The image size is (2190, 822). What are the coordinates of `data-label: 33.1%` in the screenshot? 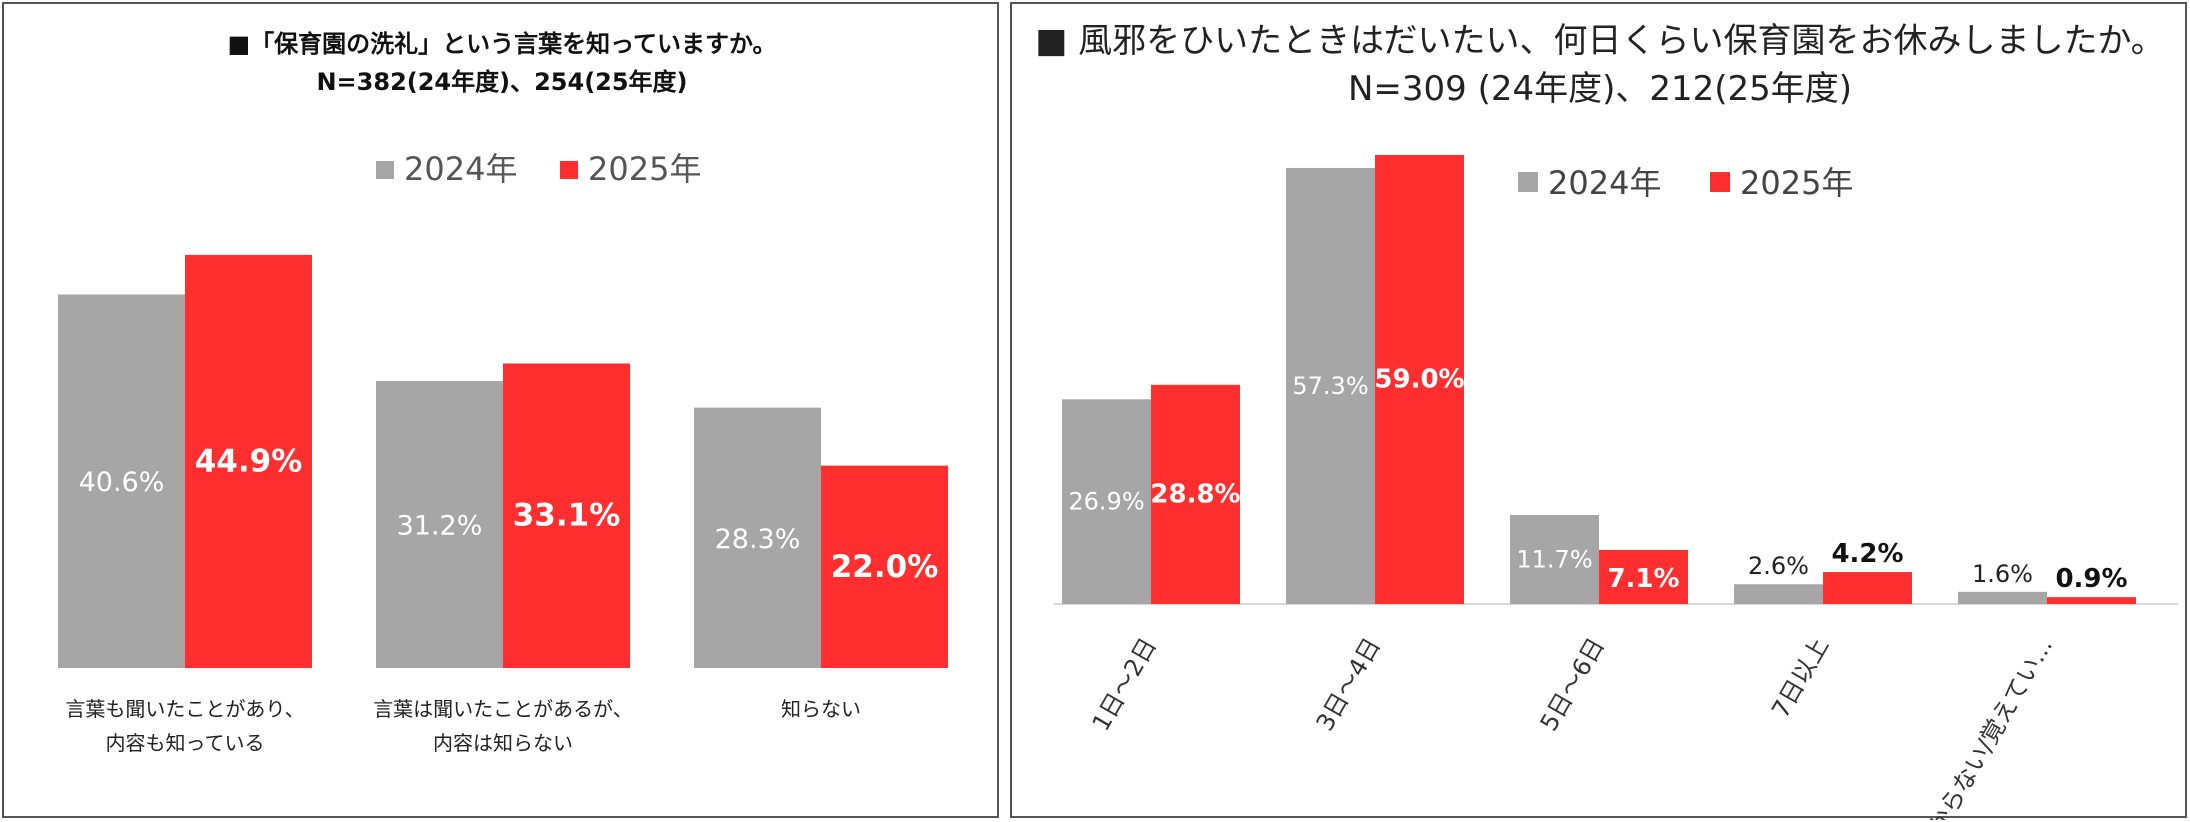 It's located at (567, 516).